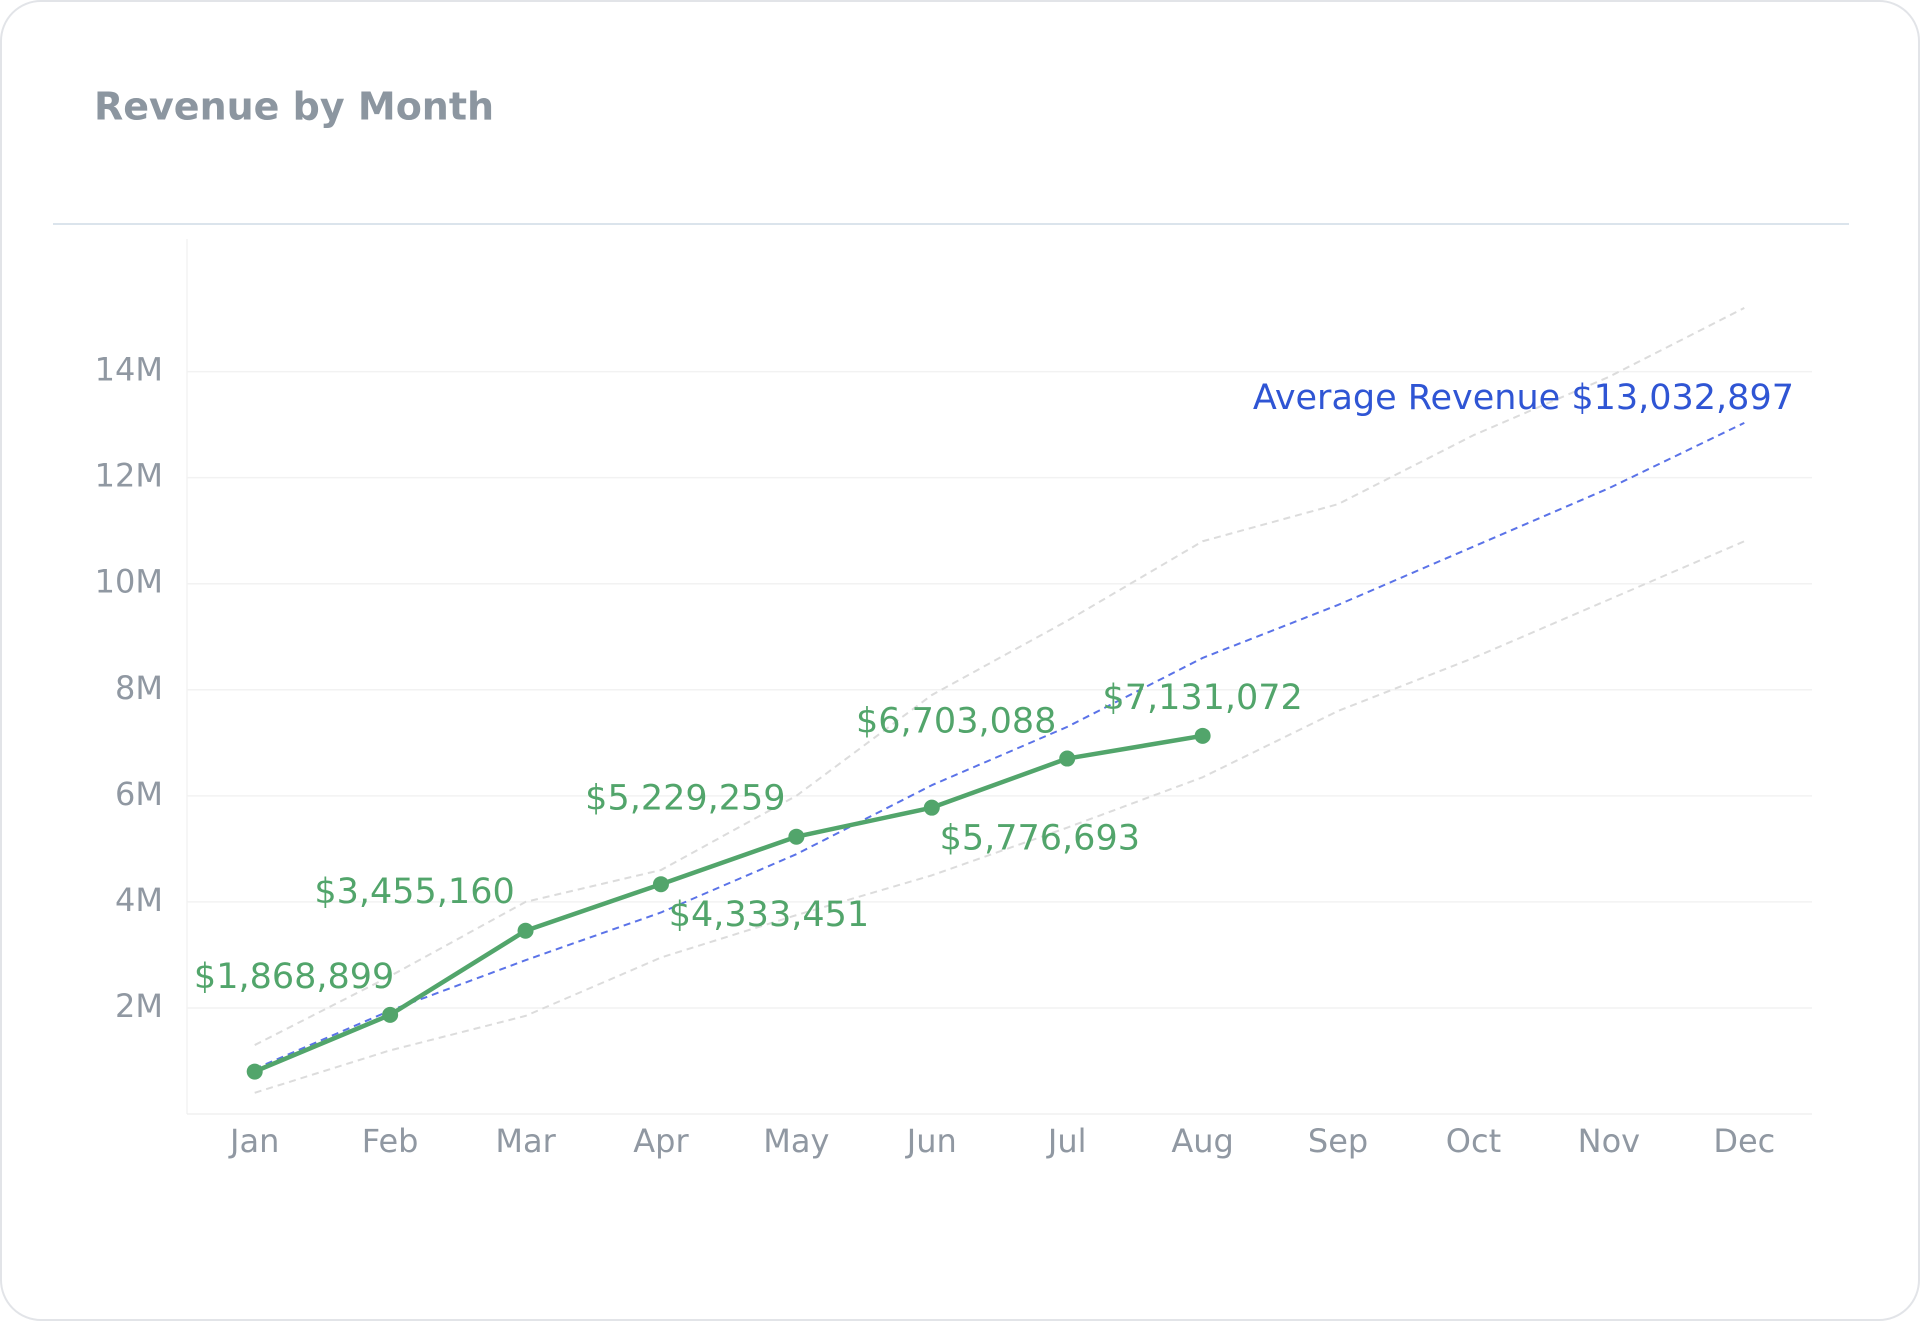 This screenshot has height=1321, width=1920. What do you see at coordinates (294, 977) in the screenshot?
I see `data-label: $1,868,899` at bounding box center [294, 977].